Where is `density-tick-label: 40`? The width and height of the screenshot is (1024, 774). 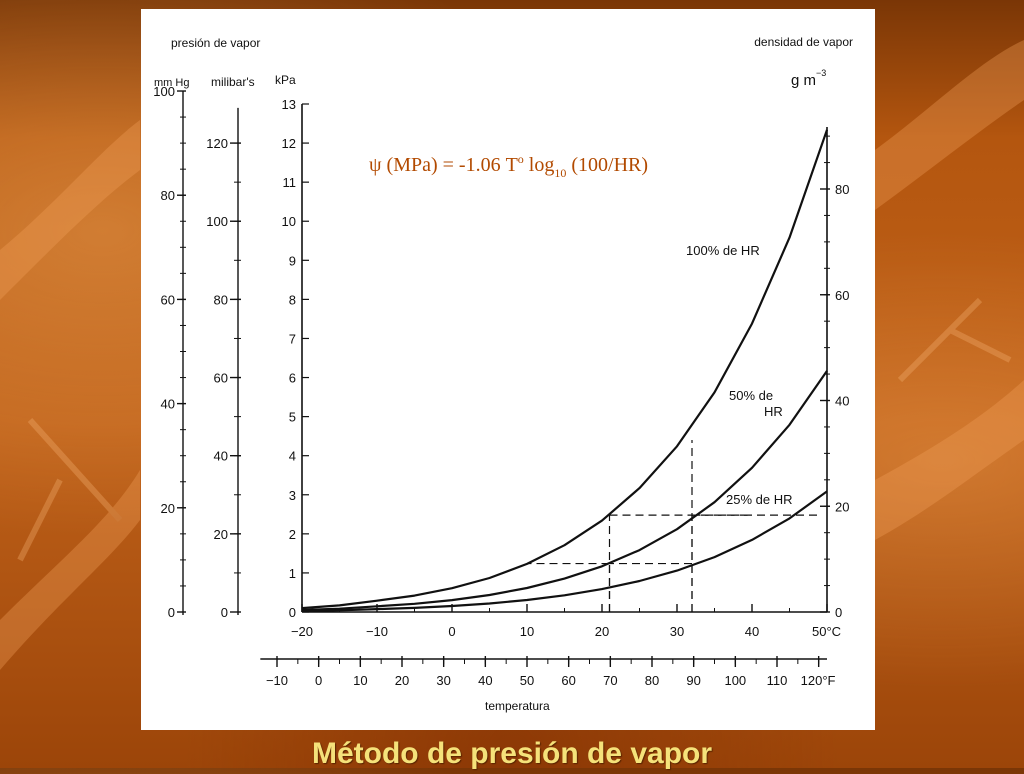 density-tick-label: 40 is located at coordinates (842, 401).